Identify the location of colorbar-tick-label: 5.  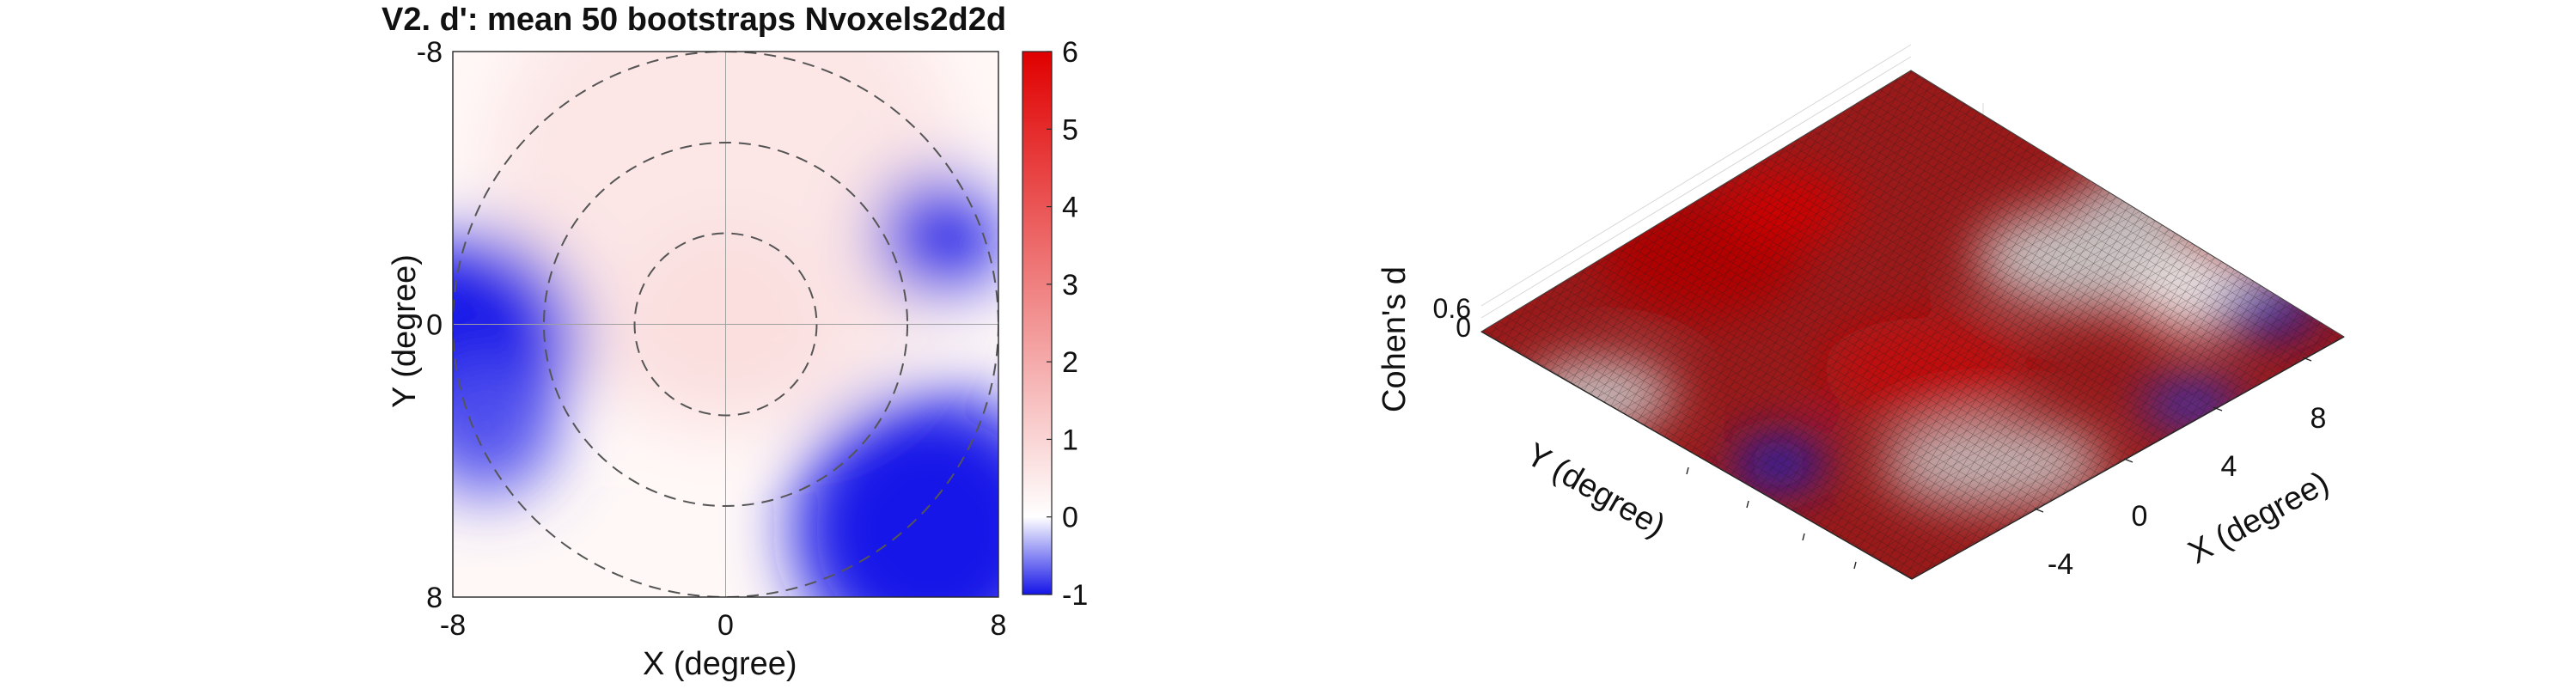
(1070, 129).